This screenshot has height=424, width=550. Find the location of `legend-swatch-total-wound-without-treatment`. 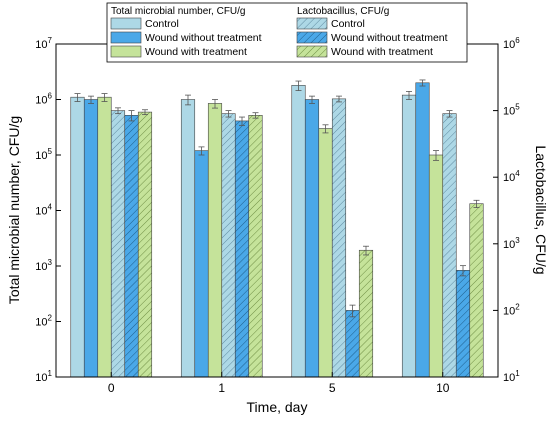

legend-swatch-total-wound-without-treatment is located at coordinates (126, 37).